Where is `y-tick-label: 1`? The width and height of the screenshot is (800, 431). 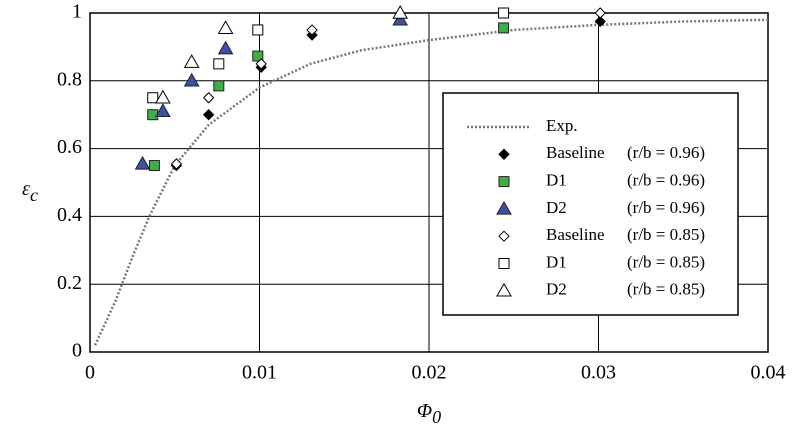 y-tick-label: 1 is located at coordinates (77, 12).